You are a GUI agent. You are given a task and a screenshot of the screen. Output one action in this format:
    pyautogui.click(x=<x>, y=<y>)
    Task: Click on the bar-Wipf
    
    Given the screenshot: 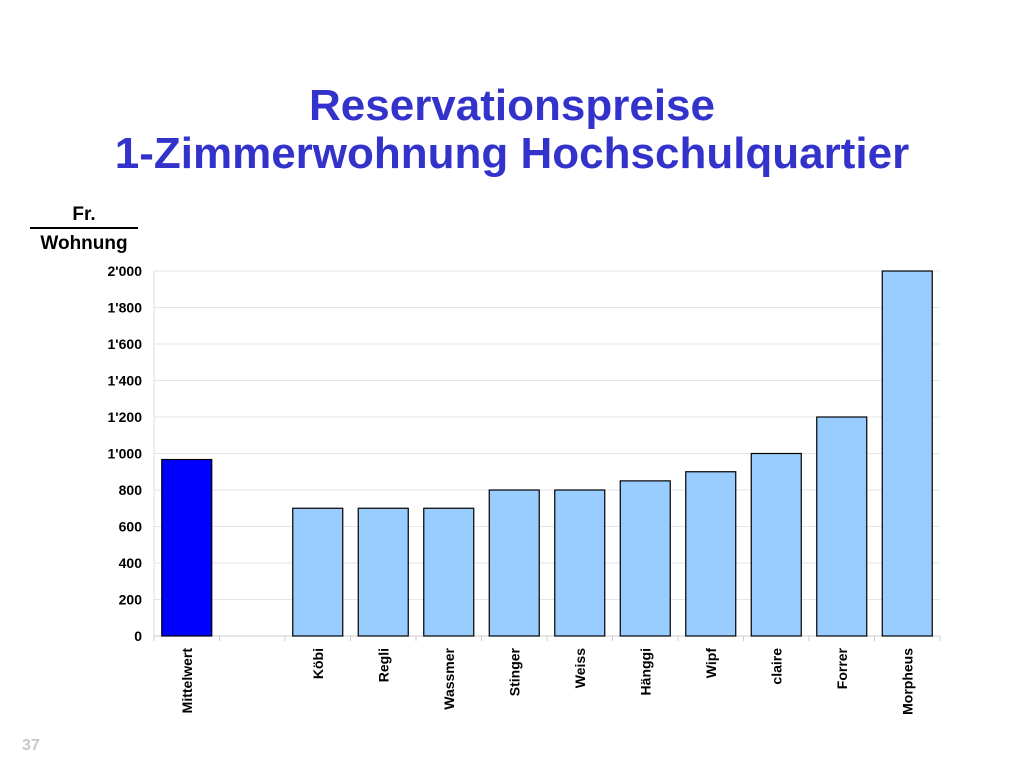 What is the action you would take?
    pyautogui.click(x=711, y=554)
    